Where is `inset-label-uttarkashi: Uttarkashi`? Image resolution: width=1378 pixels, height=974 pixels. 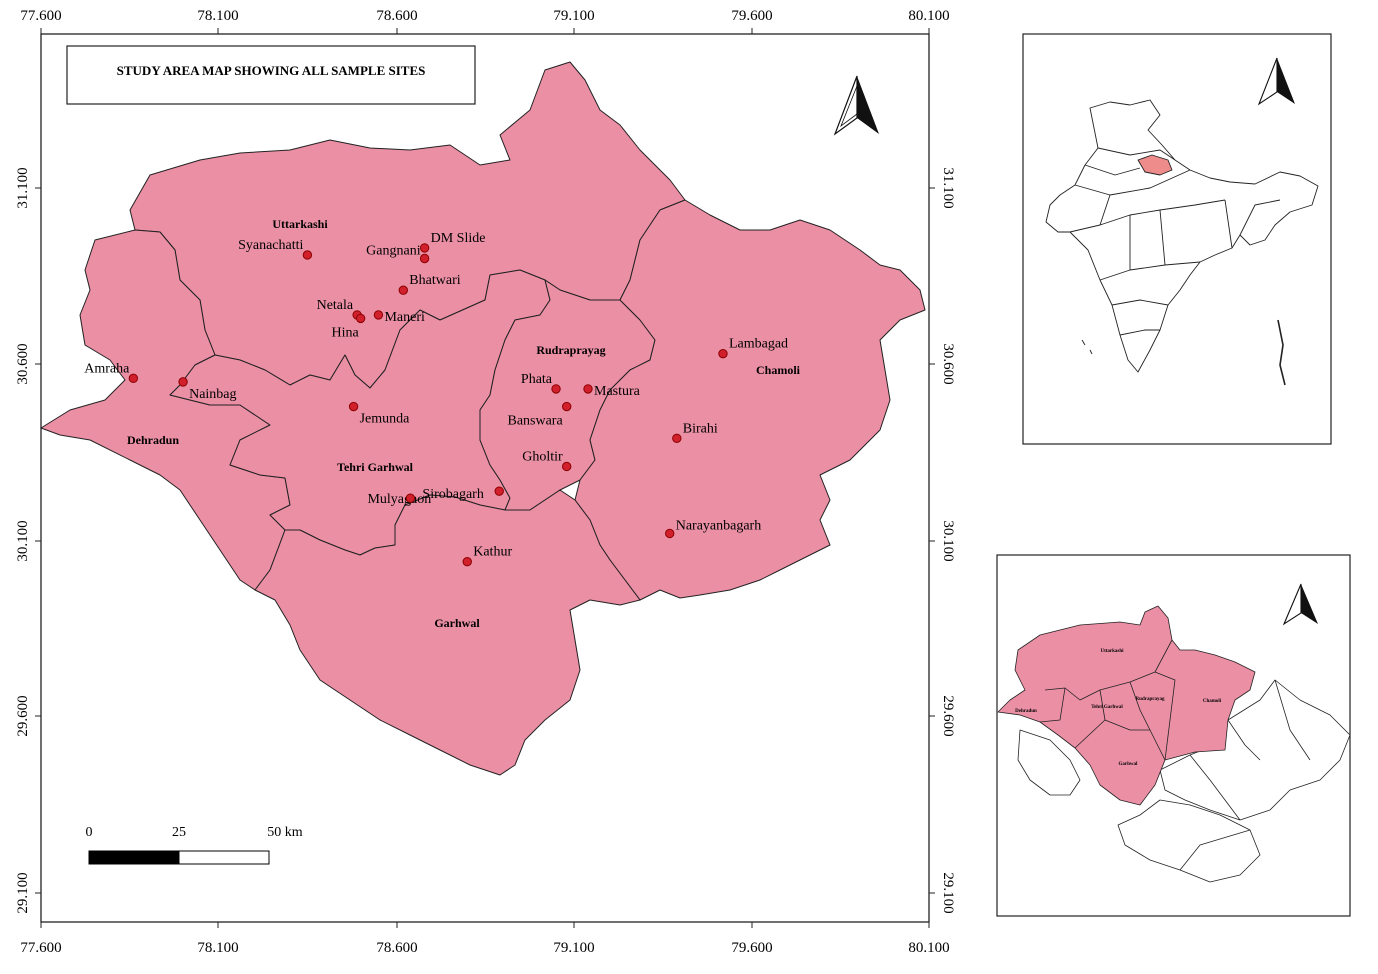
inset-label-uttarkashi: Uttarkashi is located at coordinates (1112, 651).